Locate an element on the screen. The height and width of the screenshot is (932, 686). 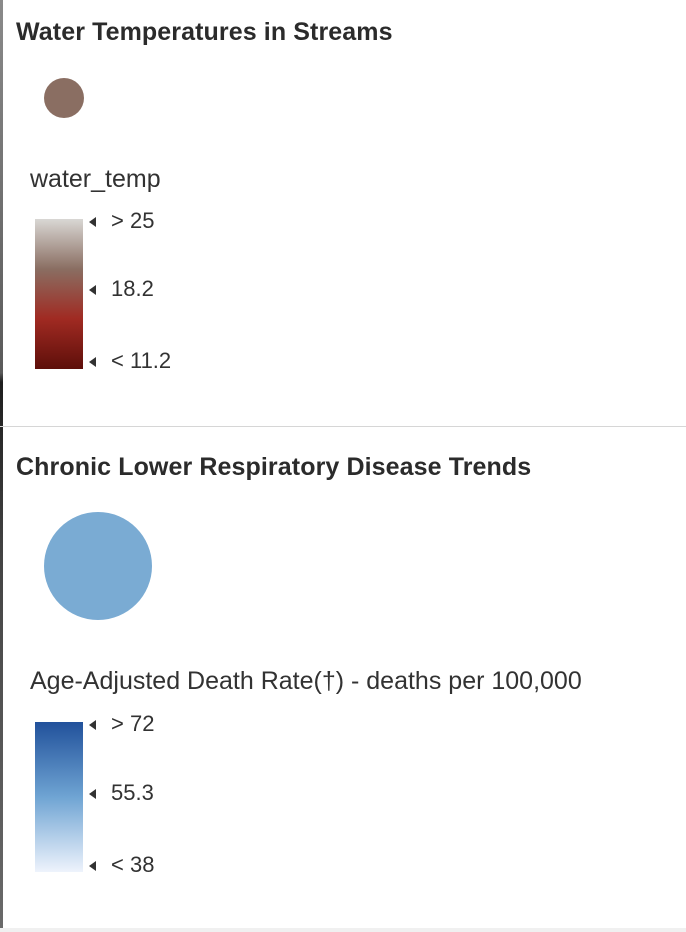
ramp-label-mid: 18.2 is located at coordinates (121, 289).